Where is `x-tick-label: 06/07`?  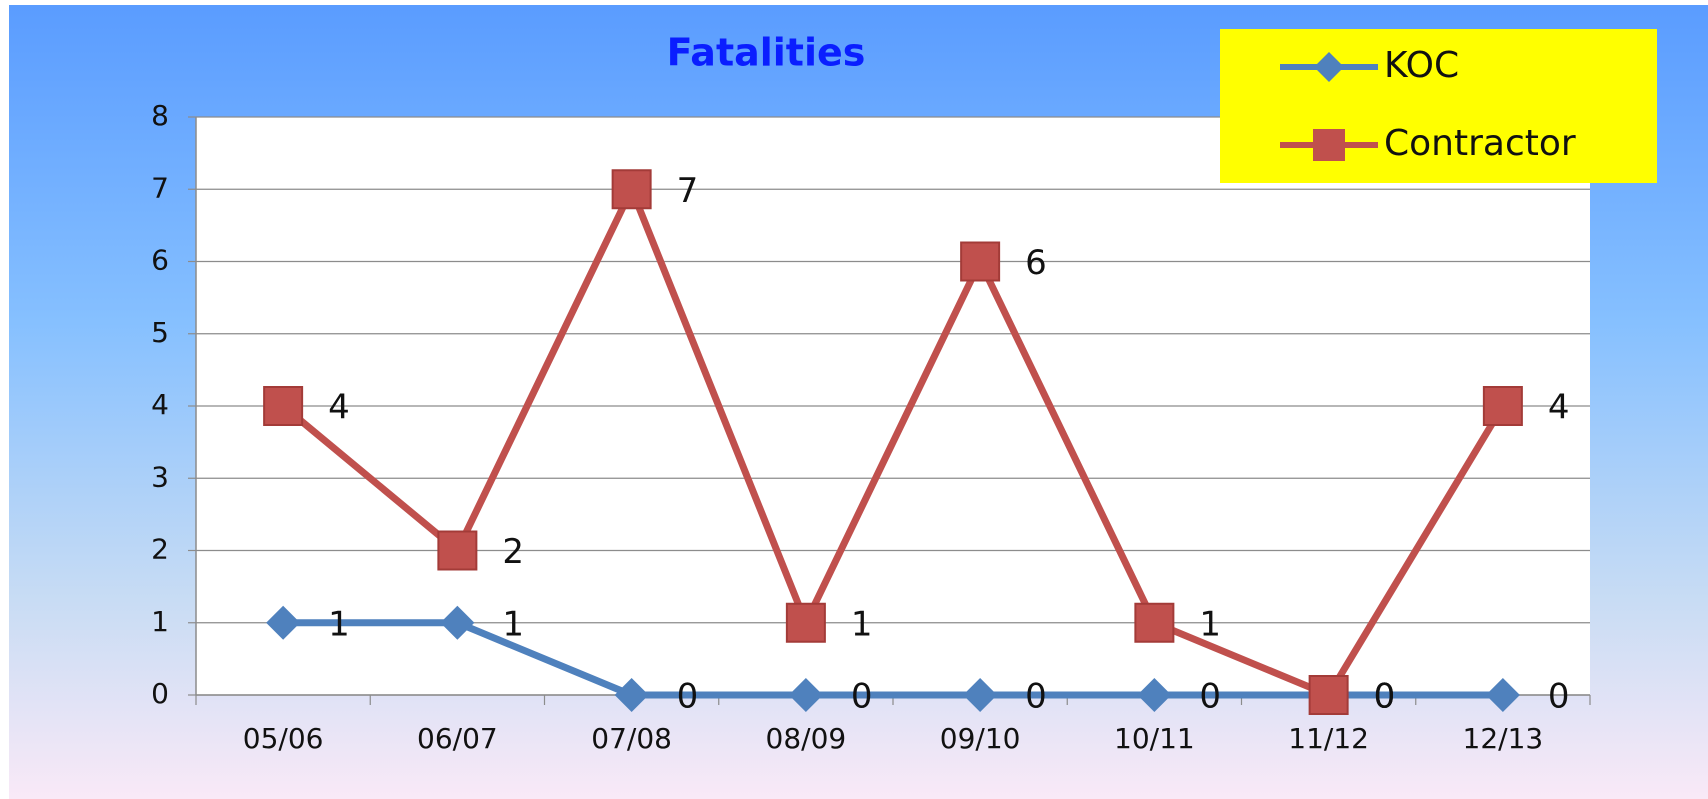
x-tick-label: 06/07 is located at coordinates (457, 738).